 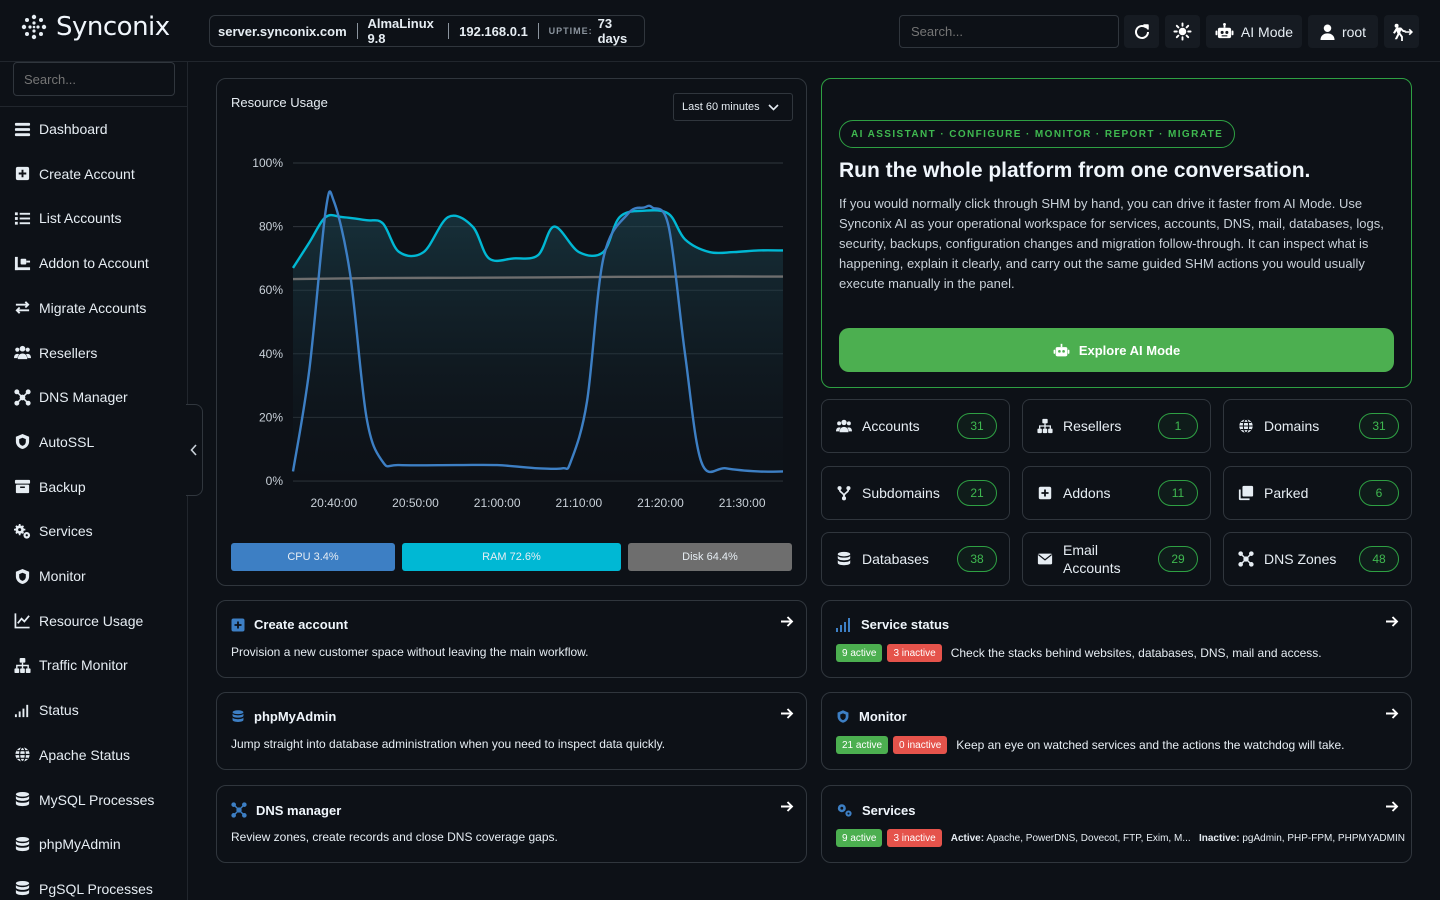 I want to click on sidebar-item-label: MySQL Processes, so click(x=97, y=799).